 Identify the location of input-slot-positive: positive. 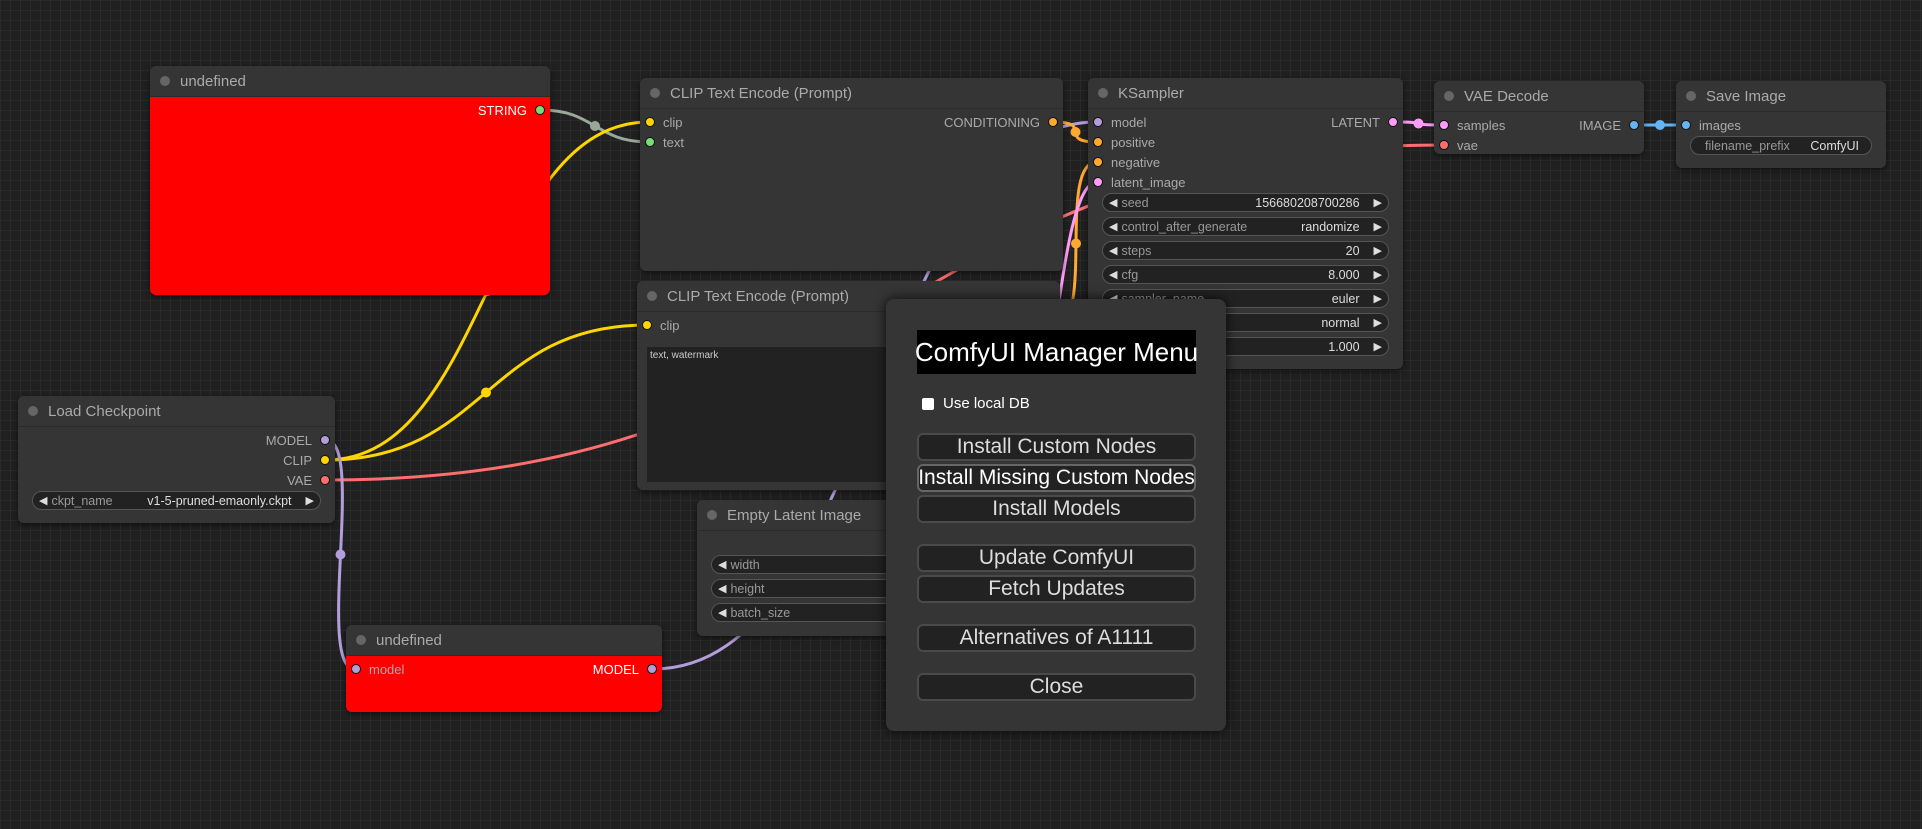
(1124, 142).